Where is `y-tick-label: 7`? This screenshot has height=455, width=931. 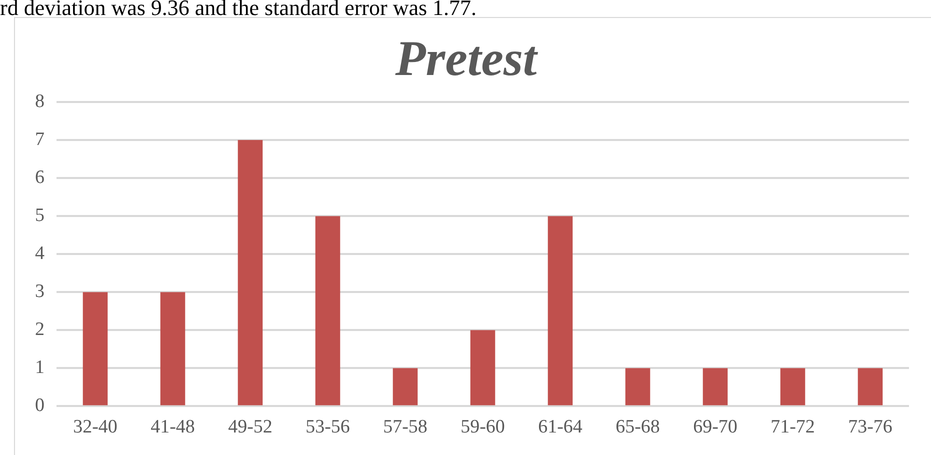
y-tick-label: 7 is located at coordinates (39, 139).